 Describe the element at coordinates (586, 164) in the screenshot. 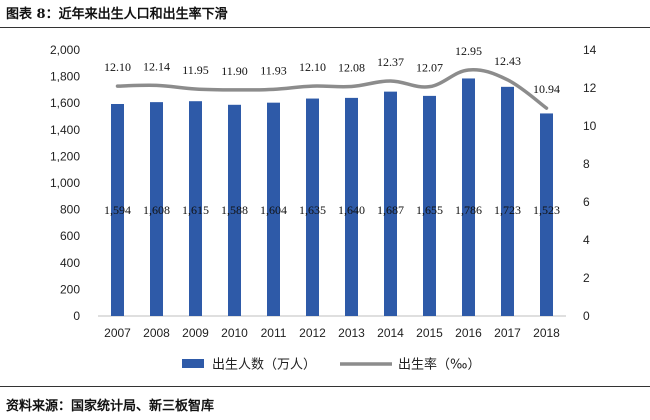

I see `right-tick-label: 8` at that location.